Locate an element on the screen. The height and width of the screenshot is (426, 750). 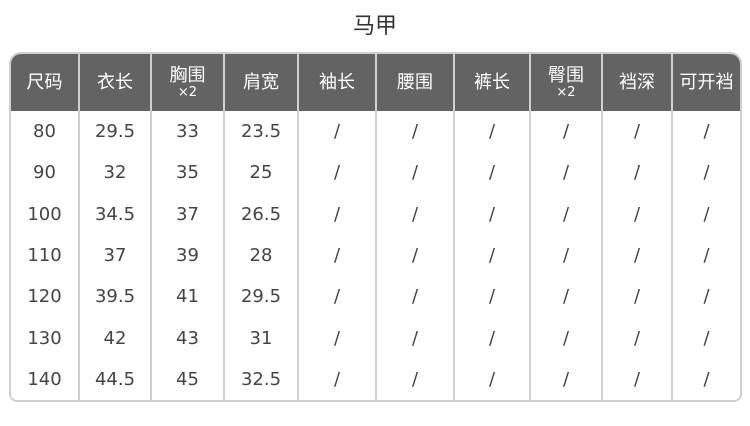
table-row: 130 42 43 31// / / / / is located at coordinates (375, 338).